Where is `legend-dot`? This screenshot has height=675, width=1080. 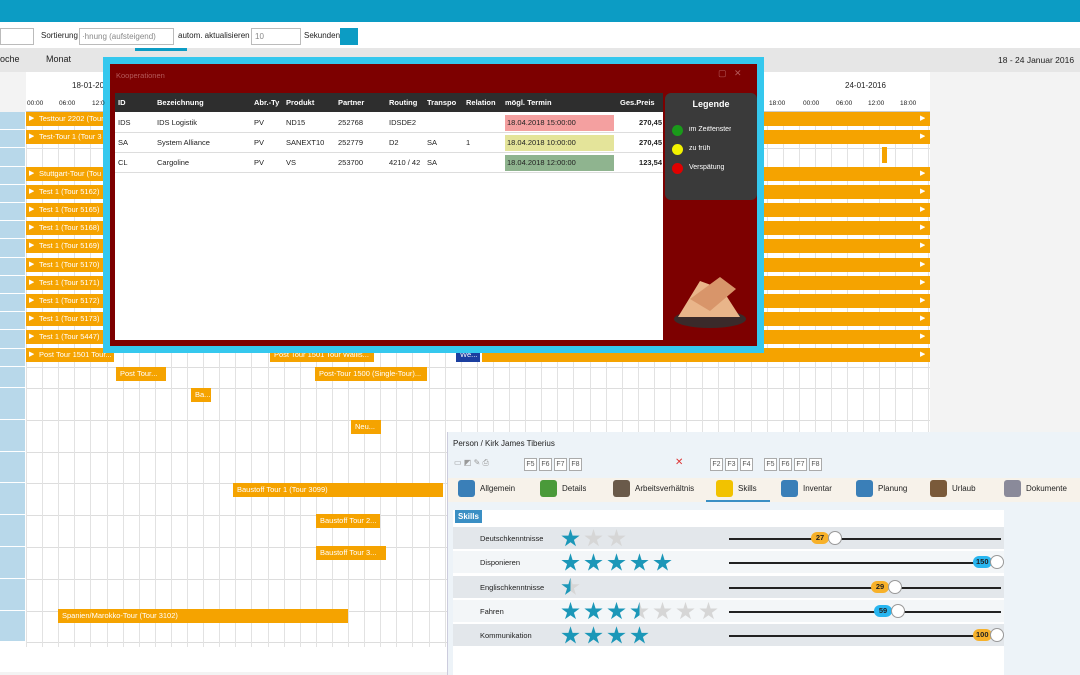 legend-dot is located at coordinates (677, 130).